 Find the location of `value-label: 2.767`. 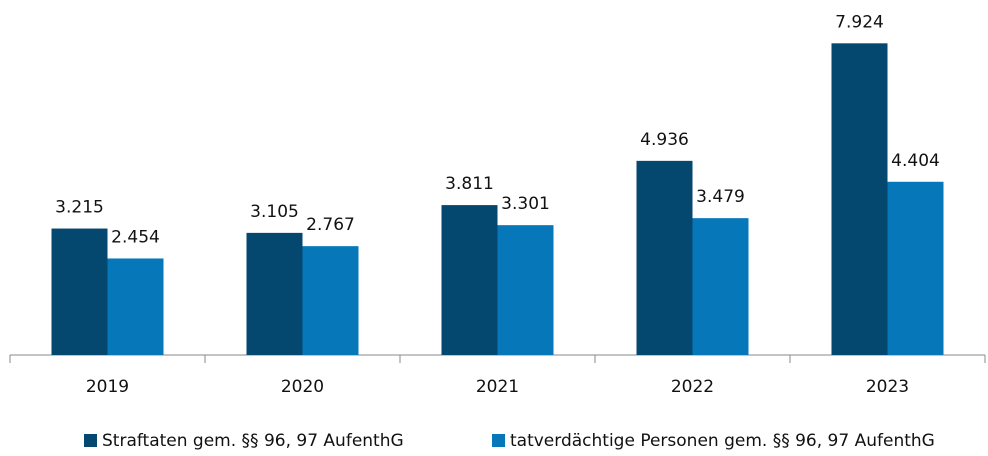

value-label: 2.767 is located at coordinates (330, 225).